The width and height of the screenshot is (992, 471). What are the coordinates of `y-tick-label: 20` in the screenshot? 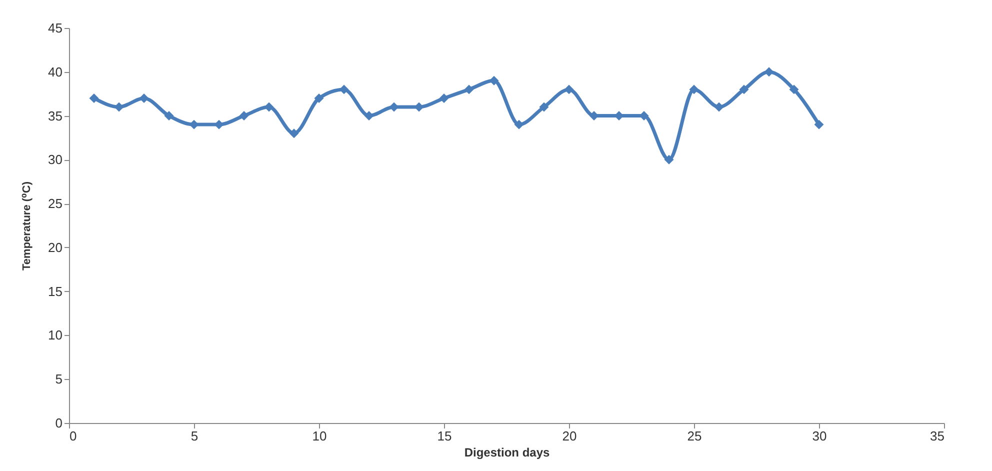 It's located at (55, 247).